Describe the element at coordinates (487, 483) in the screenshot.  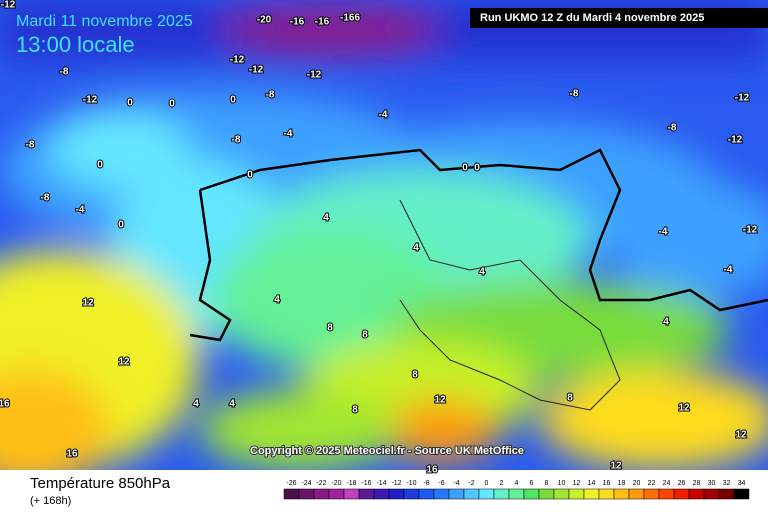
I see `legend-label: 0` at that location.